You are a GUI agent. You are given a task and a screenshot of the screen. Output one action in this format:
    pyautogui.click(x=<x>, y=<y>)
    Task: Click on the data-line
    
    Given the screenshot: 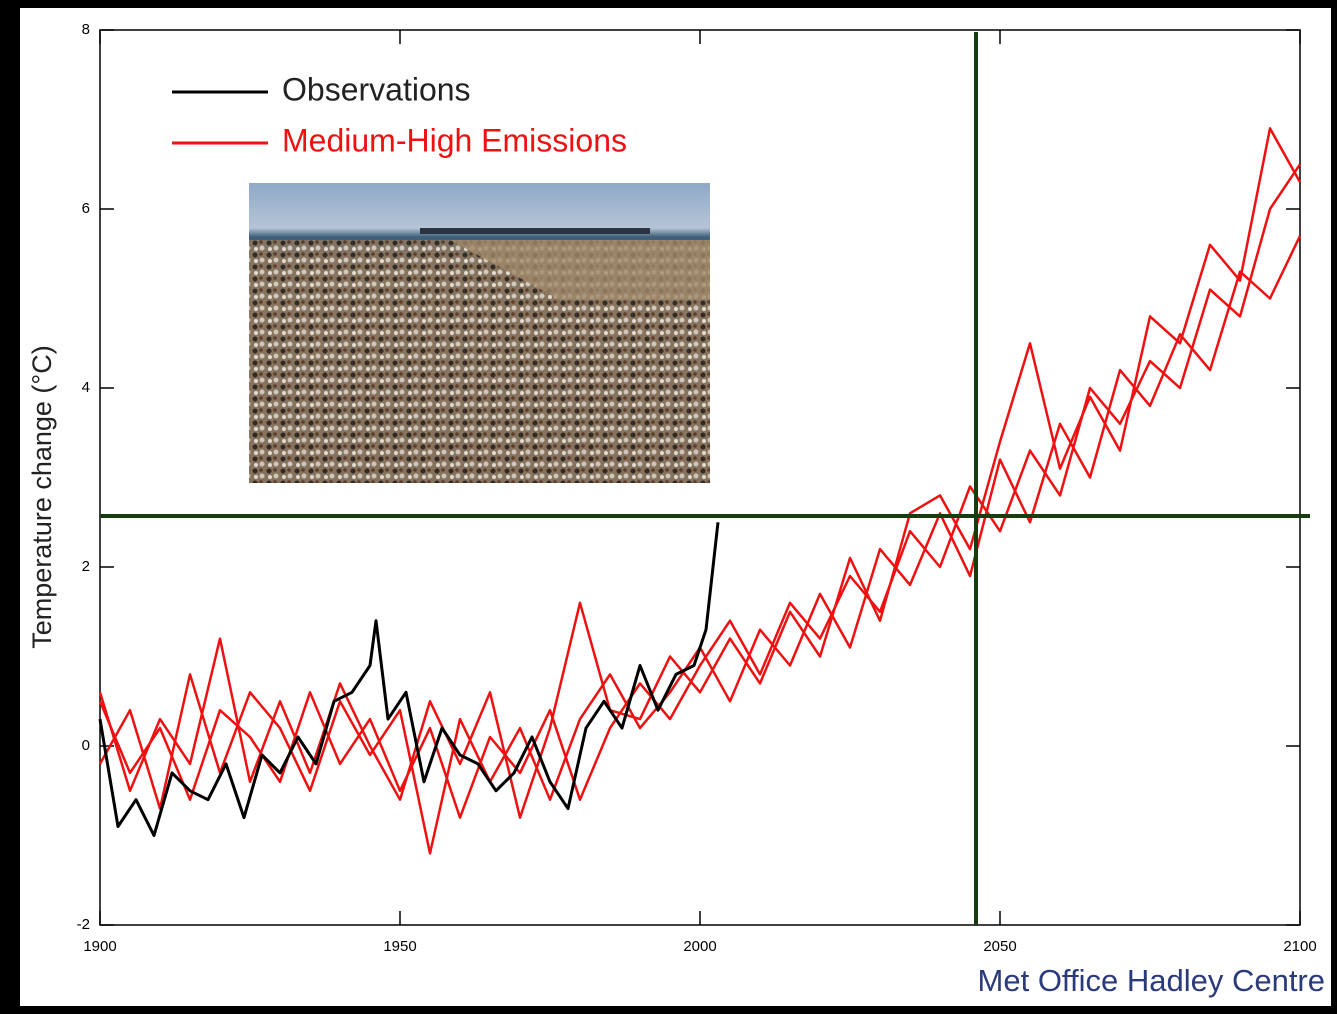 What is the action you would take?
    pyautogui.click(x=409, y=679)
    